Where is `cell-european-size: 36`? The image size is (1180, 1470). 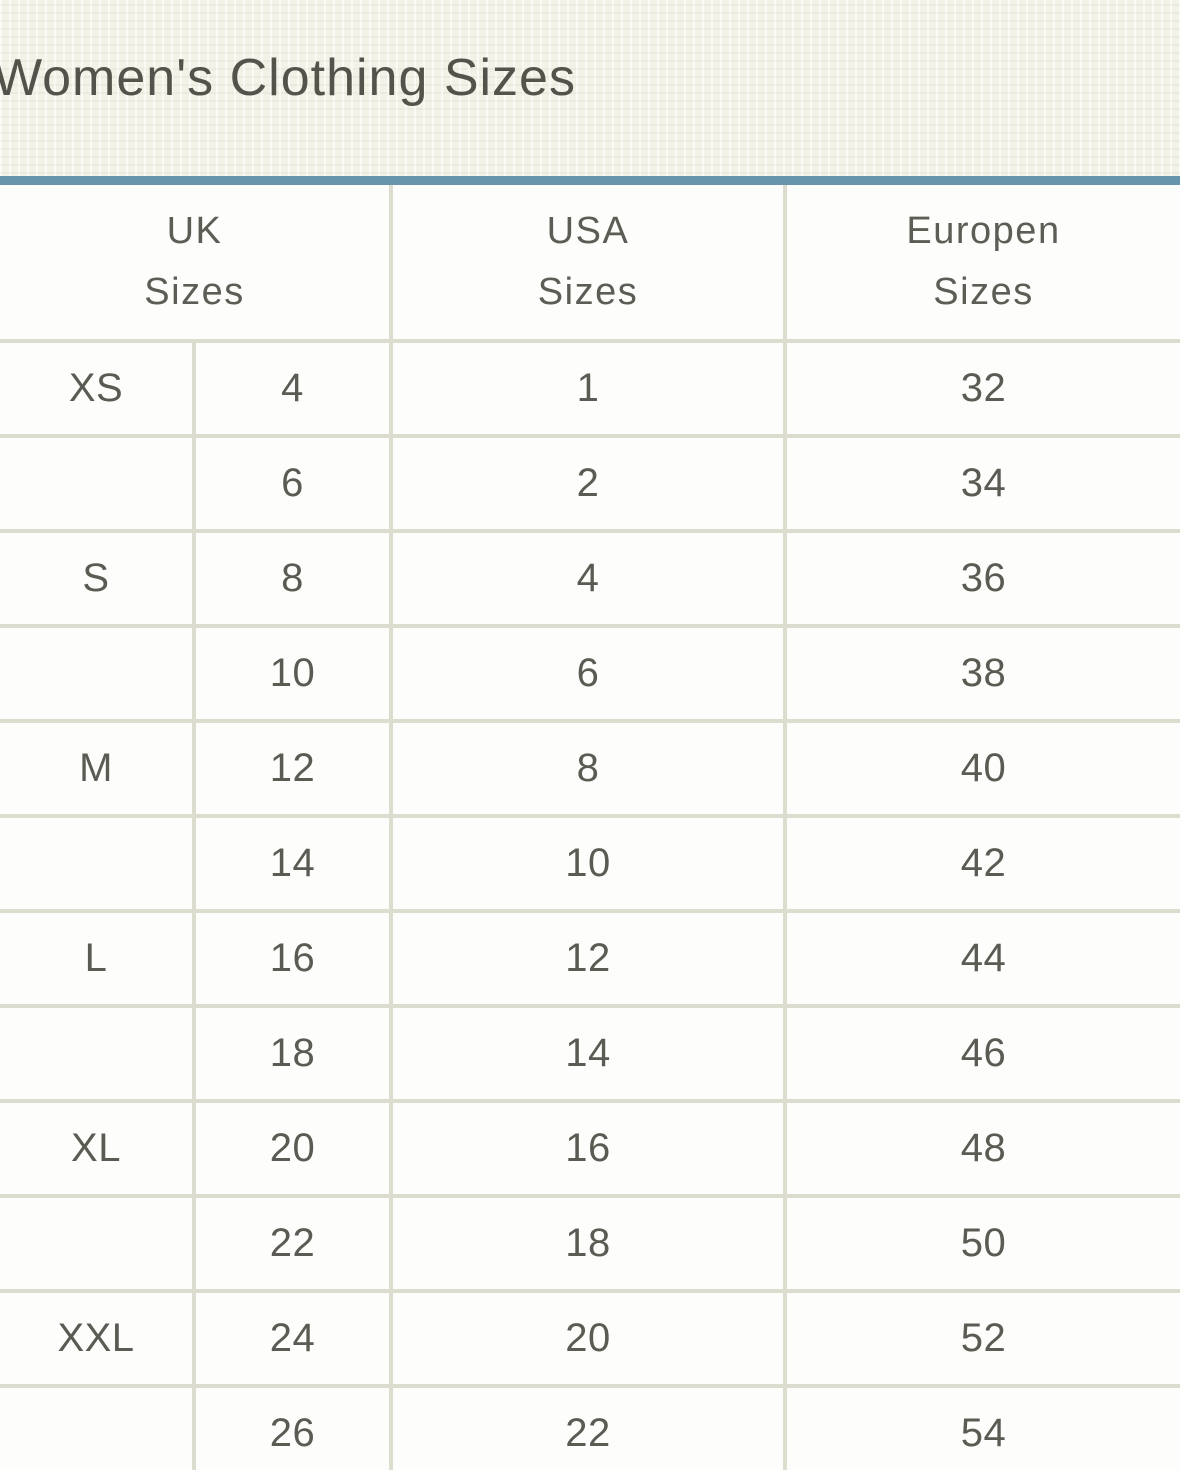 cell-european-size: 36 is located at coordinates (983, 578).